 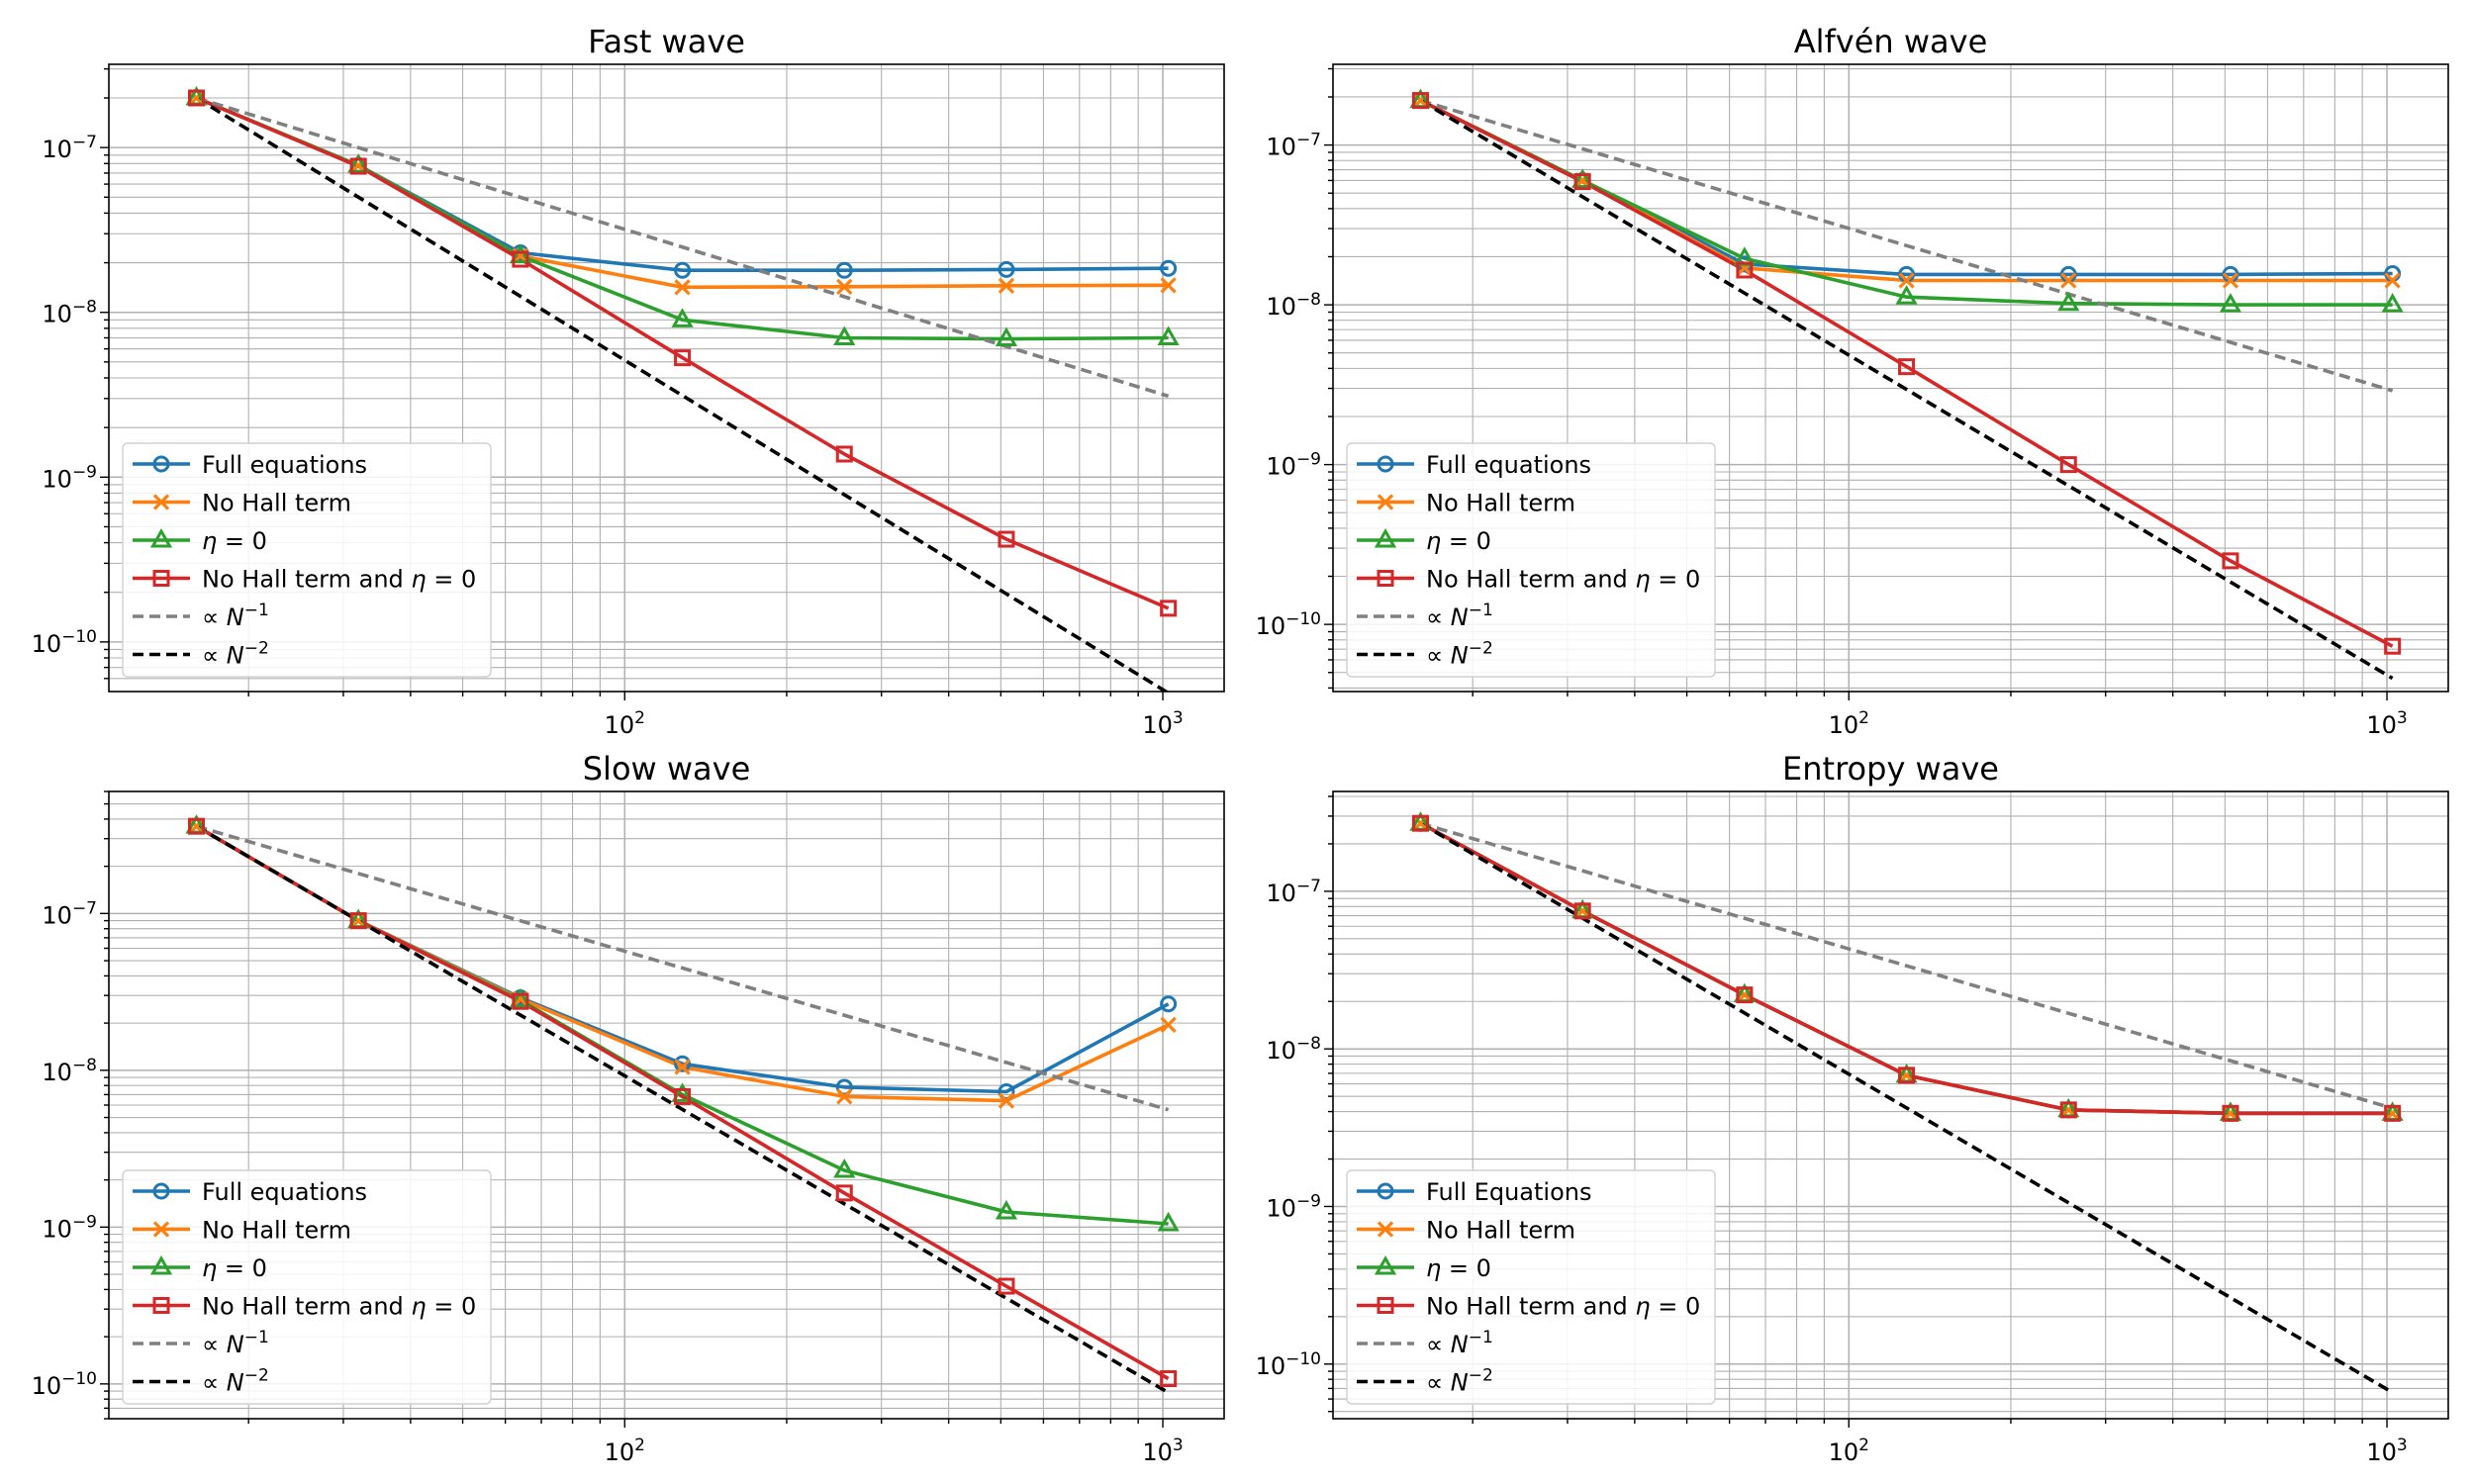 What do you see at coordinates (161, 1191) in the screenshot?
I see `legend-marker-full-equations` at bounding box center [161, 1191].